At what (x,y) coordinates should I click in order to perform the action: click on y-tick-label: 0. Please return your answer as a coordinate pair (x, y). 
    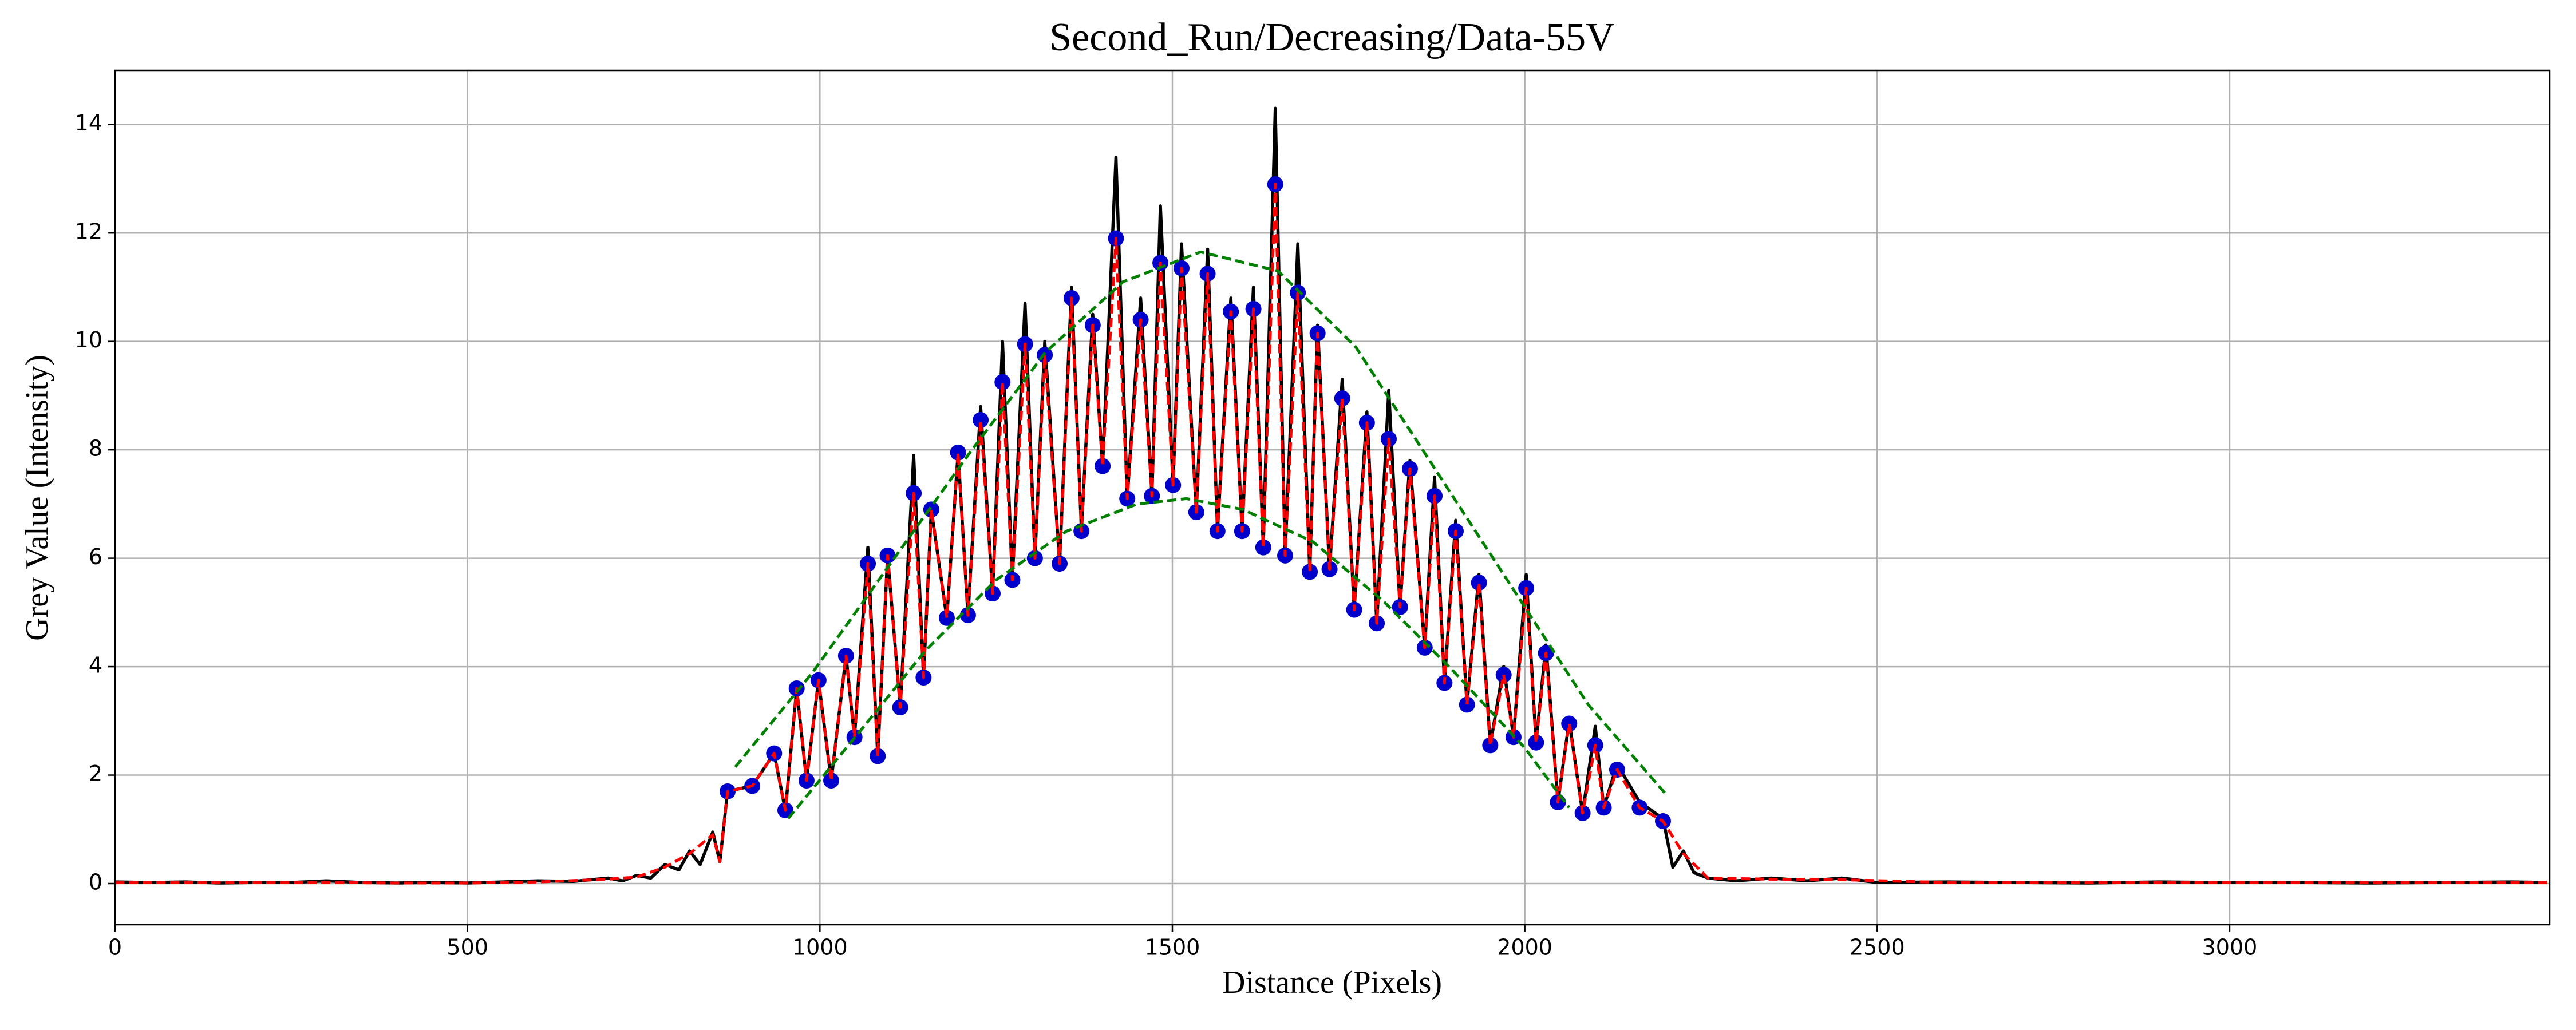
    Looking at the image, I should click on (95, 882).